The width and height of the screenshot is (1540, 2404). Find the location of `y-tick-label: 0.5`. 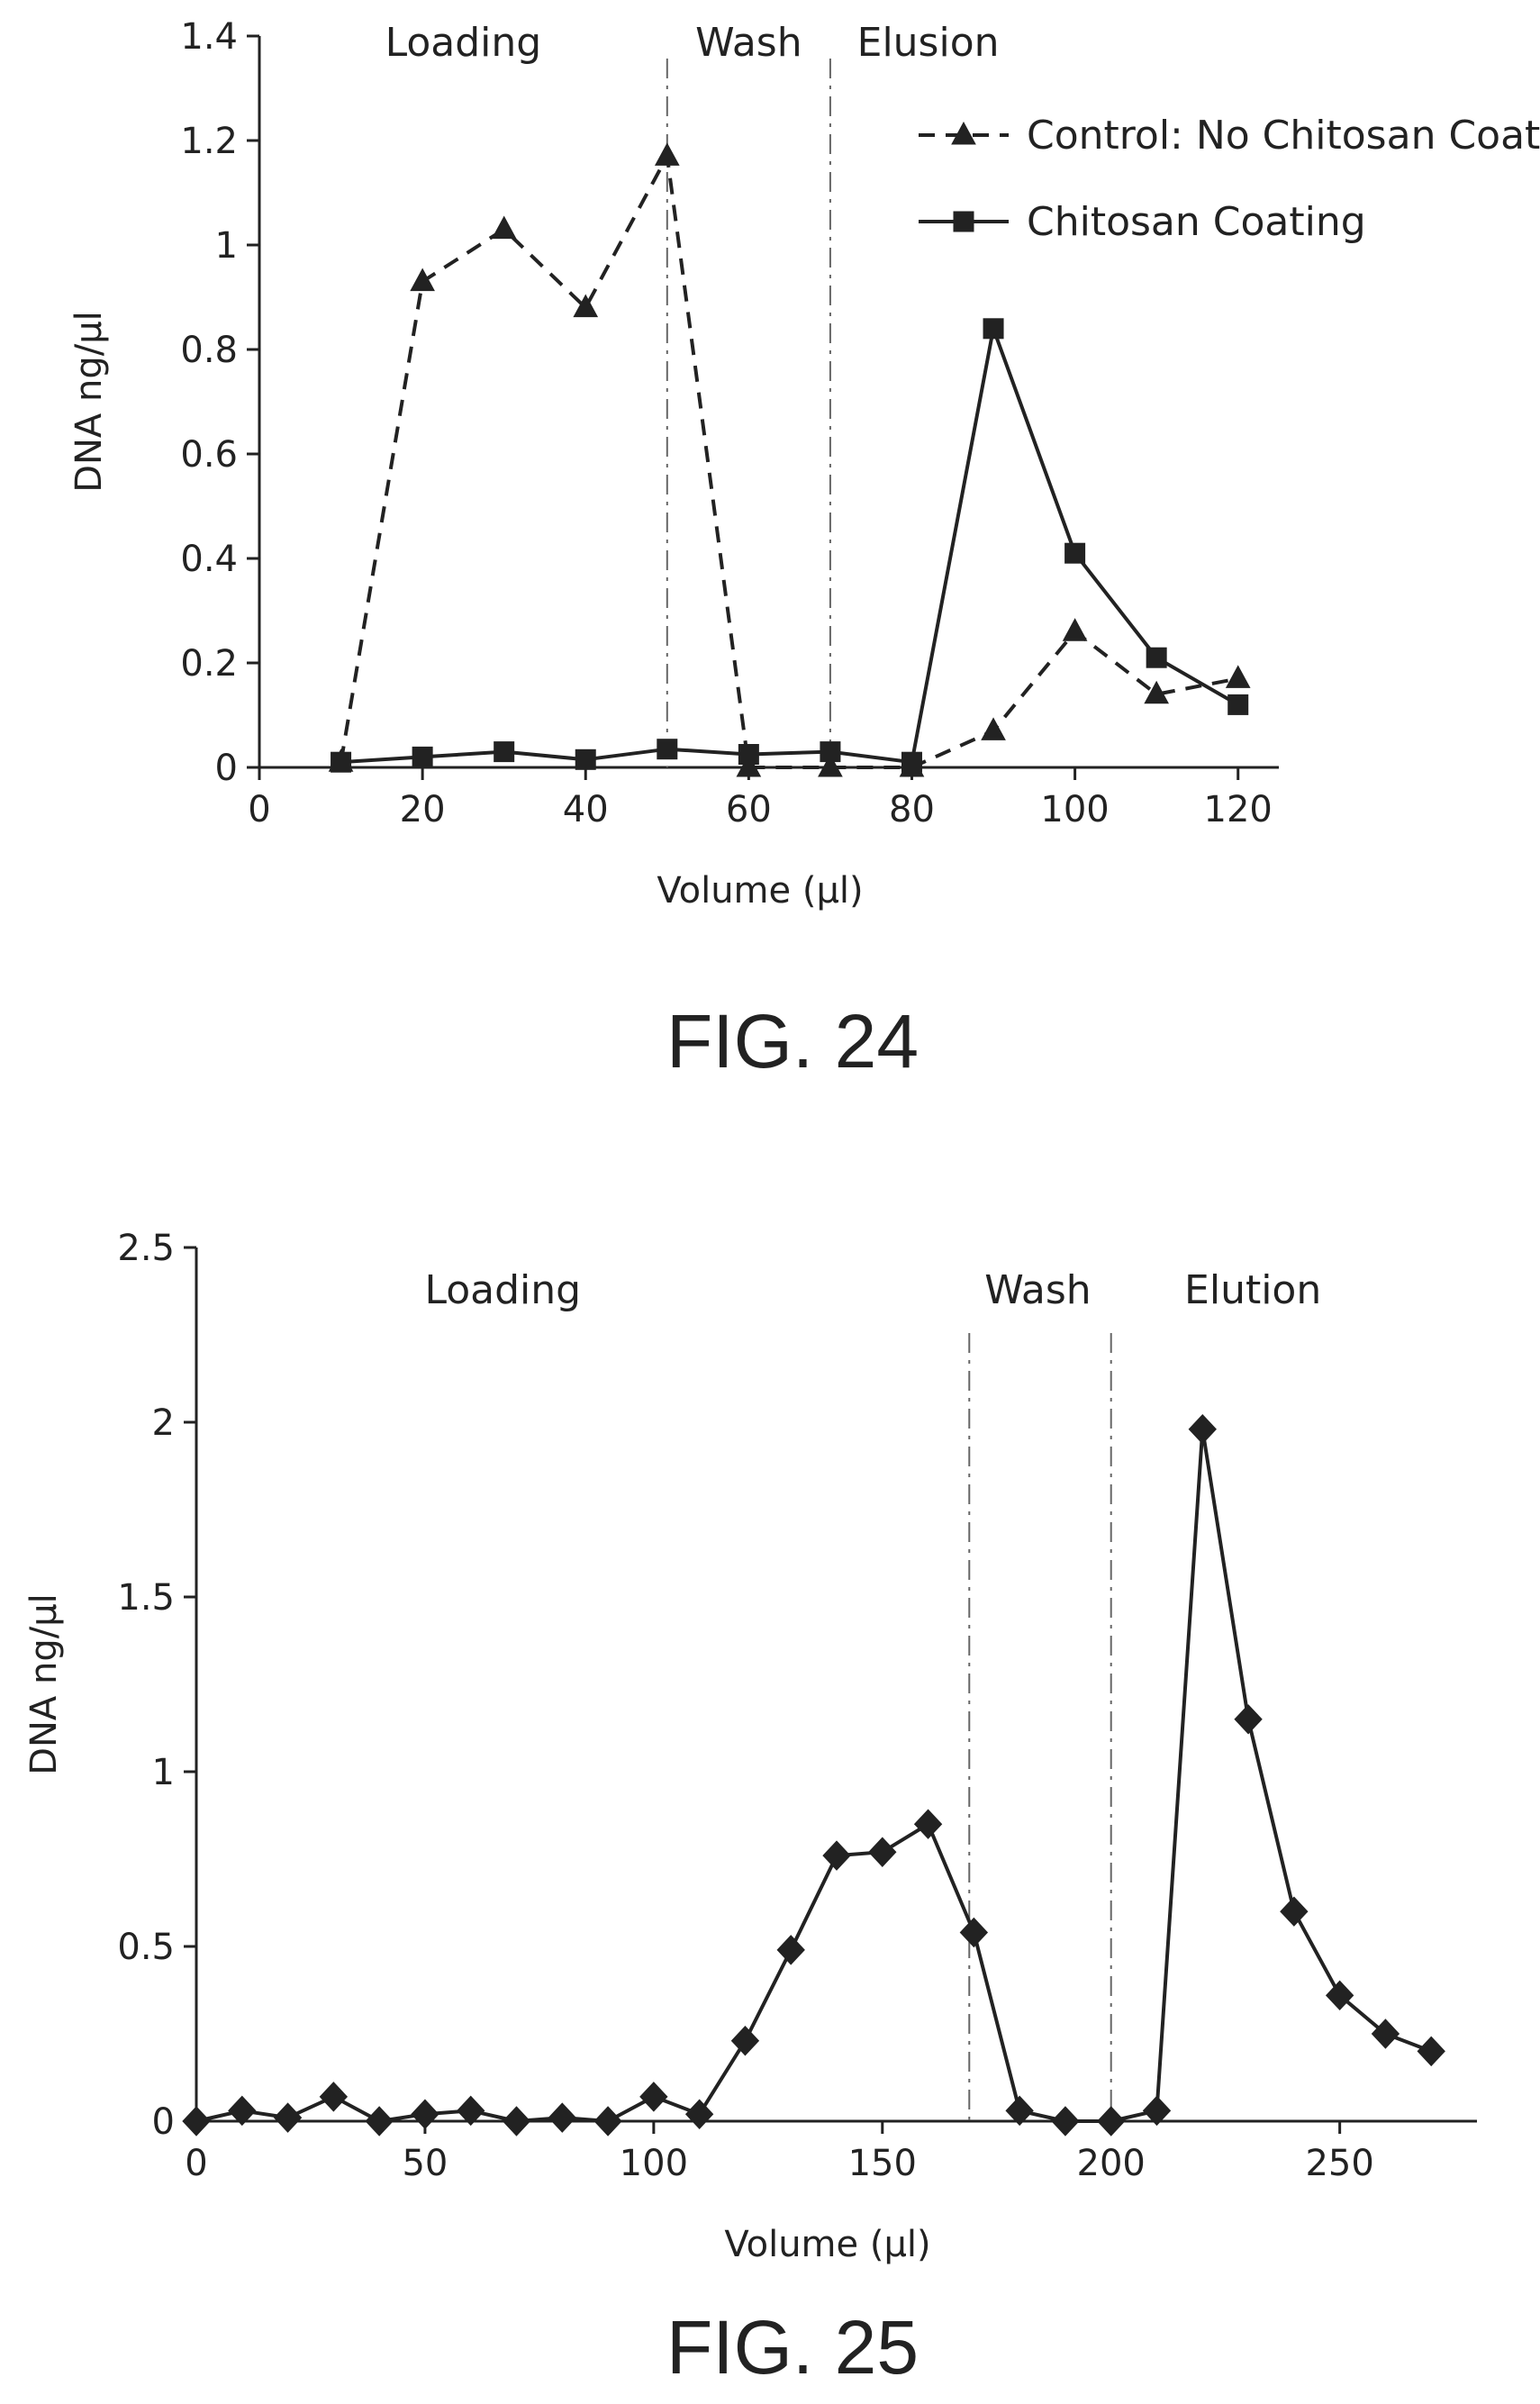

y-tick-label: 0.5 is located at coordinates (146, 1947).